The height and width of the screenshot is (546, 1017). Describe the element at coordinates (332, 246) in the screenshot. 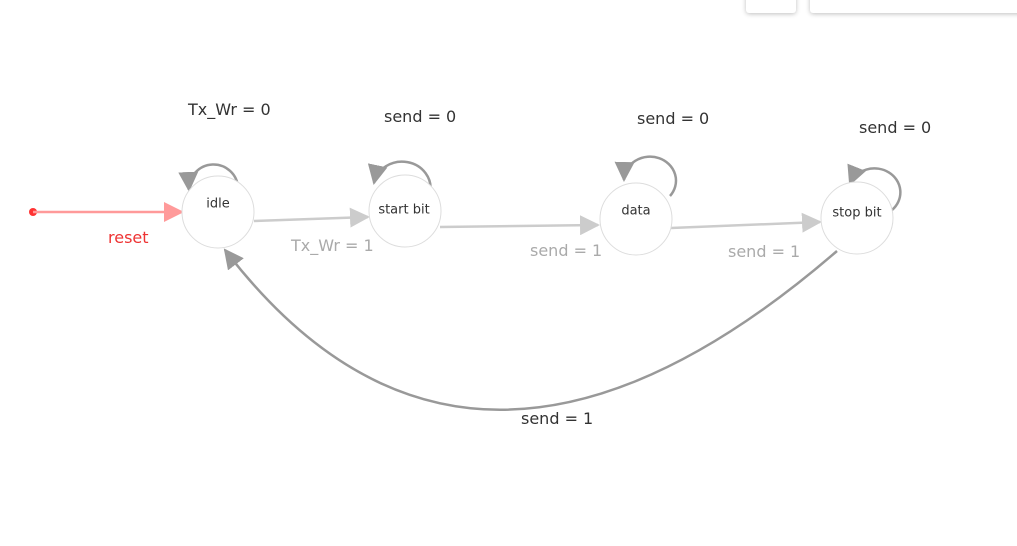

I see `edge-label: Tx_Wr = 1` at that location.